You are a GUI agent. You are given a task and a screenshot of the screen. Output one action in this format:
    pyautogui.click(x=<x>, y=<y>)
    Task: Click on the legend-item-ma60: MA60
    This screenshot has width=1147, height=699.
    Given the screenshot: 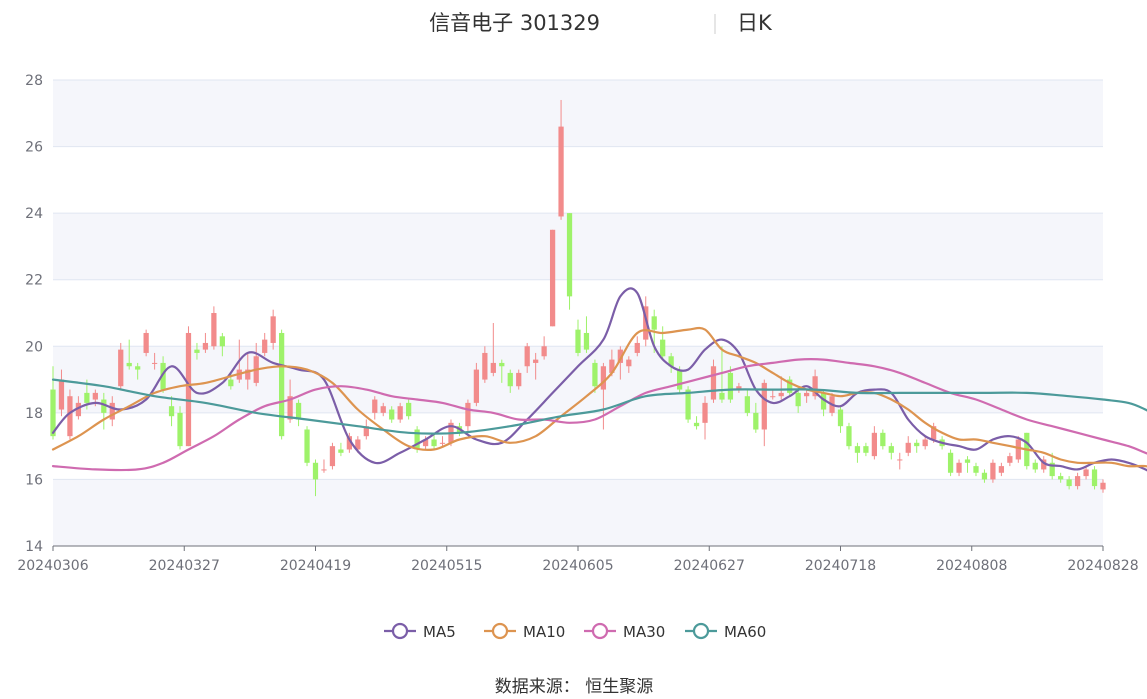 What is the action you would take?
    pyautogui.click(x=725, y=631)
    